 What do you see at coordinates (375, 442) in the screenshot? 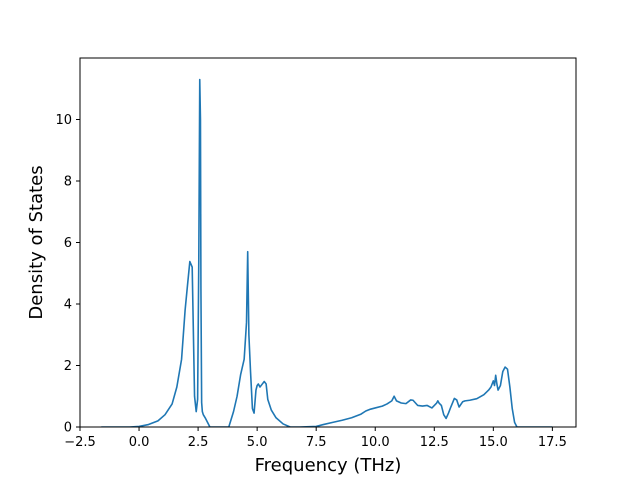
I see `x-tick-label: 10.0` at bounding box center [375, 442].